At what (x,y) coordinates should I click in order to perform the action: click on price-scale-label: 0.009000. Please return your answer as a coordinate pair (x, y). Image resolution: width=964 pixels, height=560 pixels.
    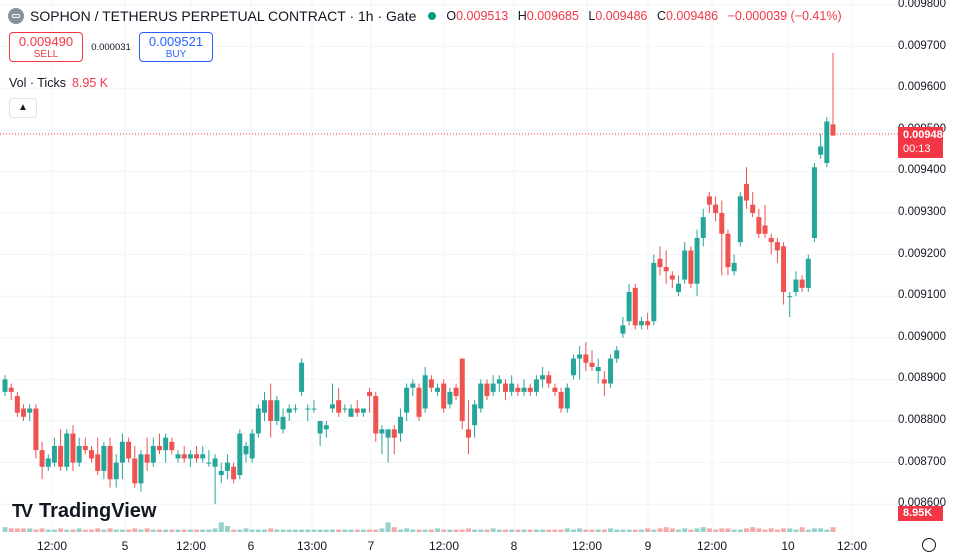
    Looking at the image, I should click on (922, 336).